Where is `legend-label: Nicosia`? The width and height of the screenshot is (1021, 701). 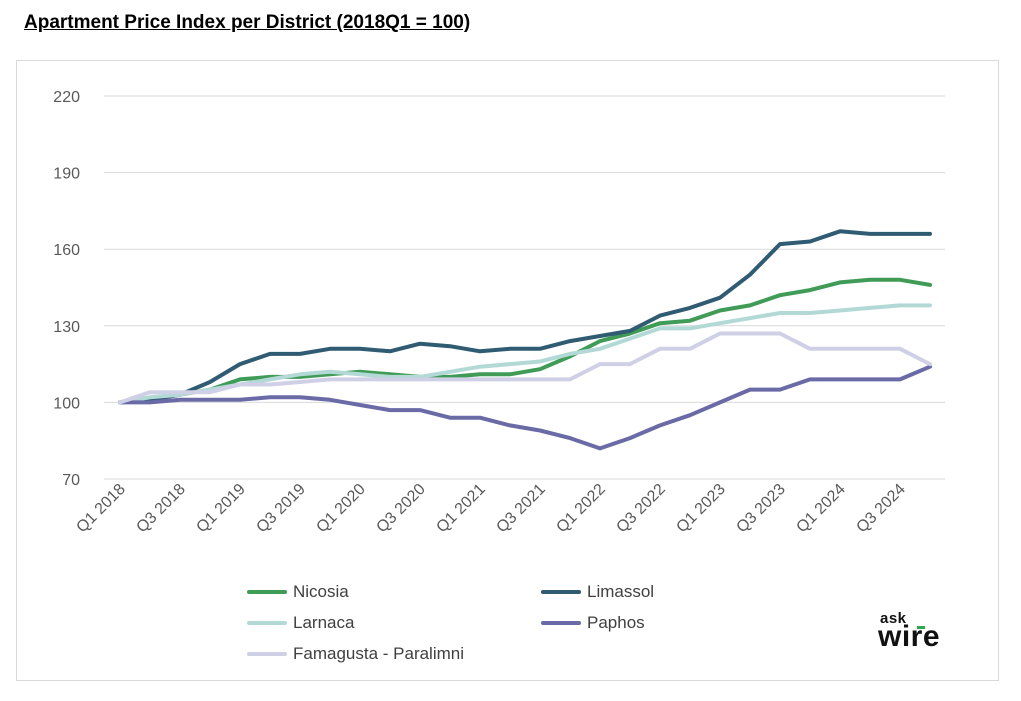
legend-label: Nicosia is located at coordinates (321, 591).